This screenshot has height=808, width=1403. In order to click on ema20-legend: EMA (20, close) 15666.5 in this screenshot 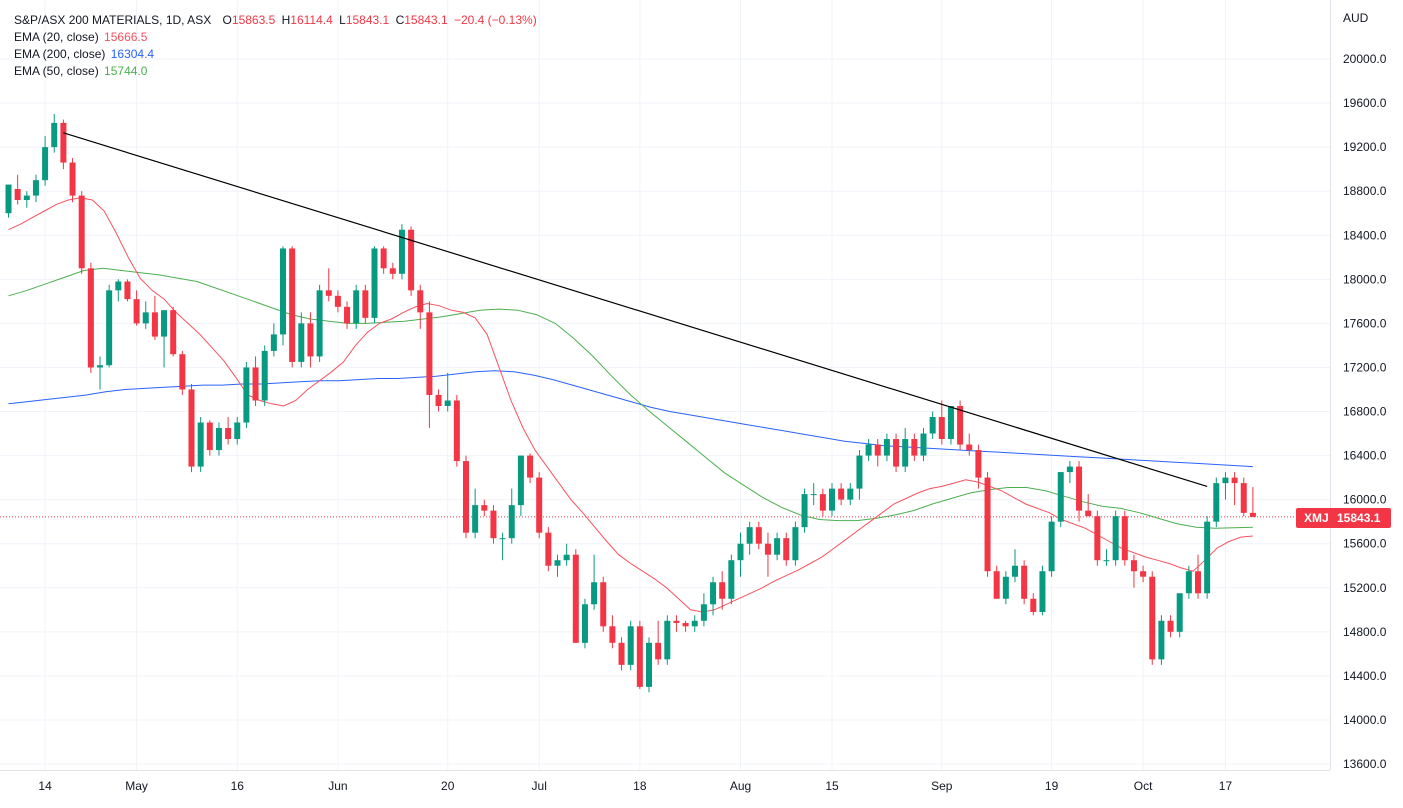, I will do `click(275, 37)`.